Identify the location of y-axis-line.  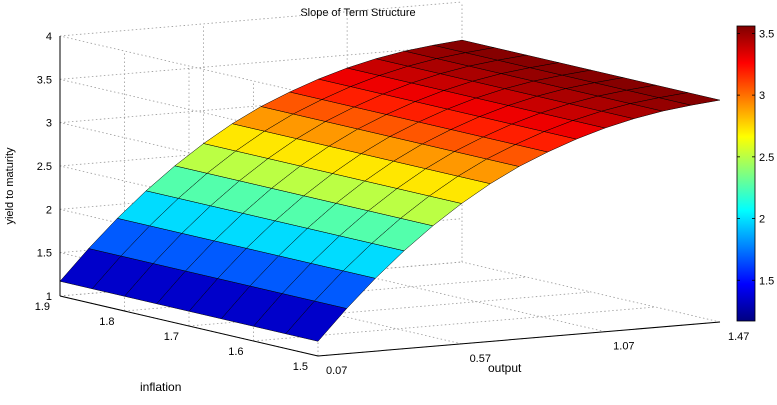
(189, 326).